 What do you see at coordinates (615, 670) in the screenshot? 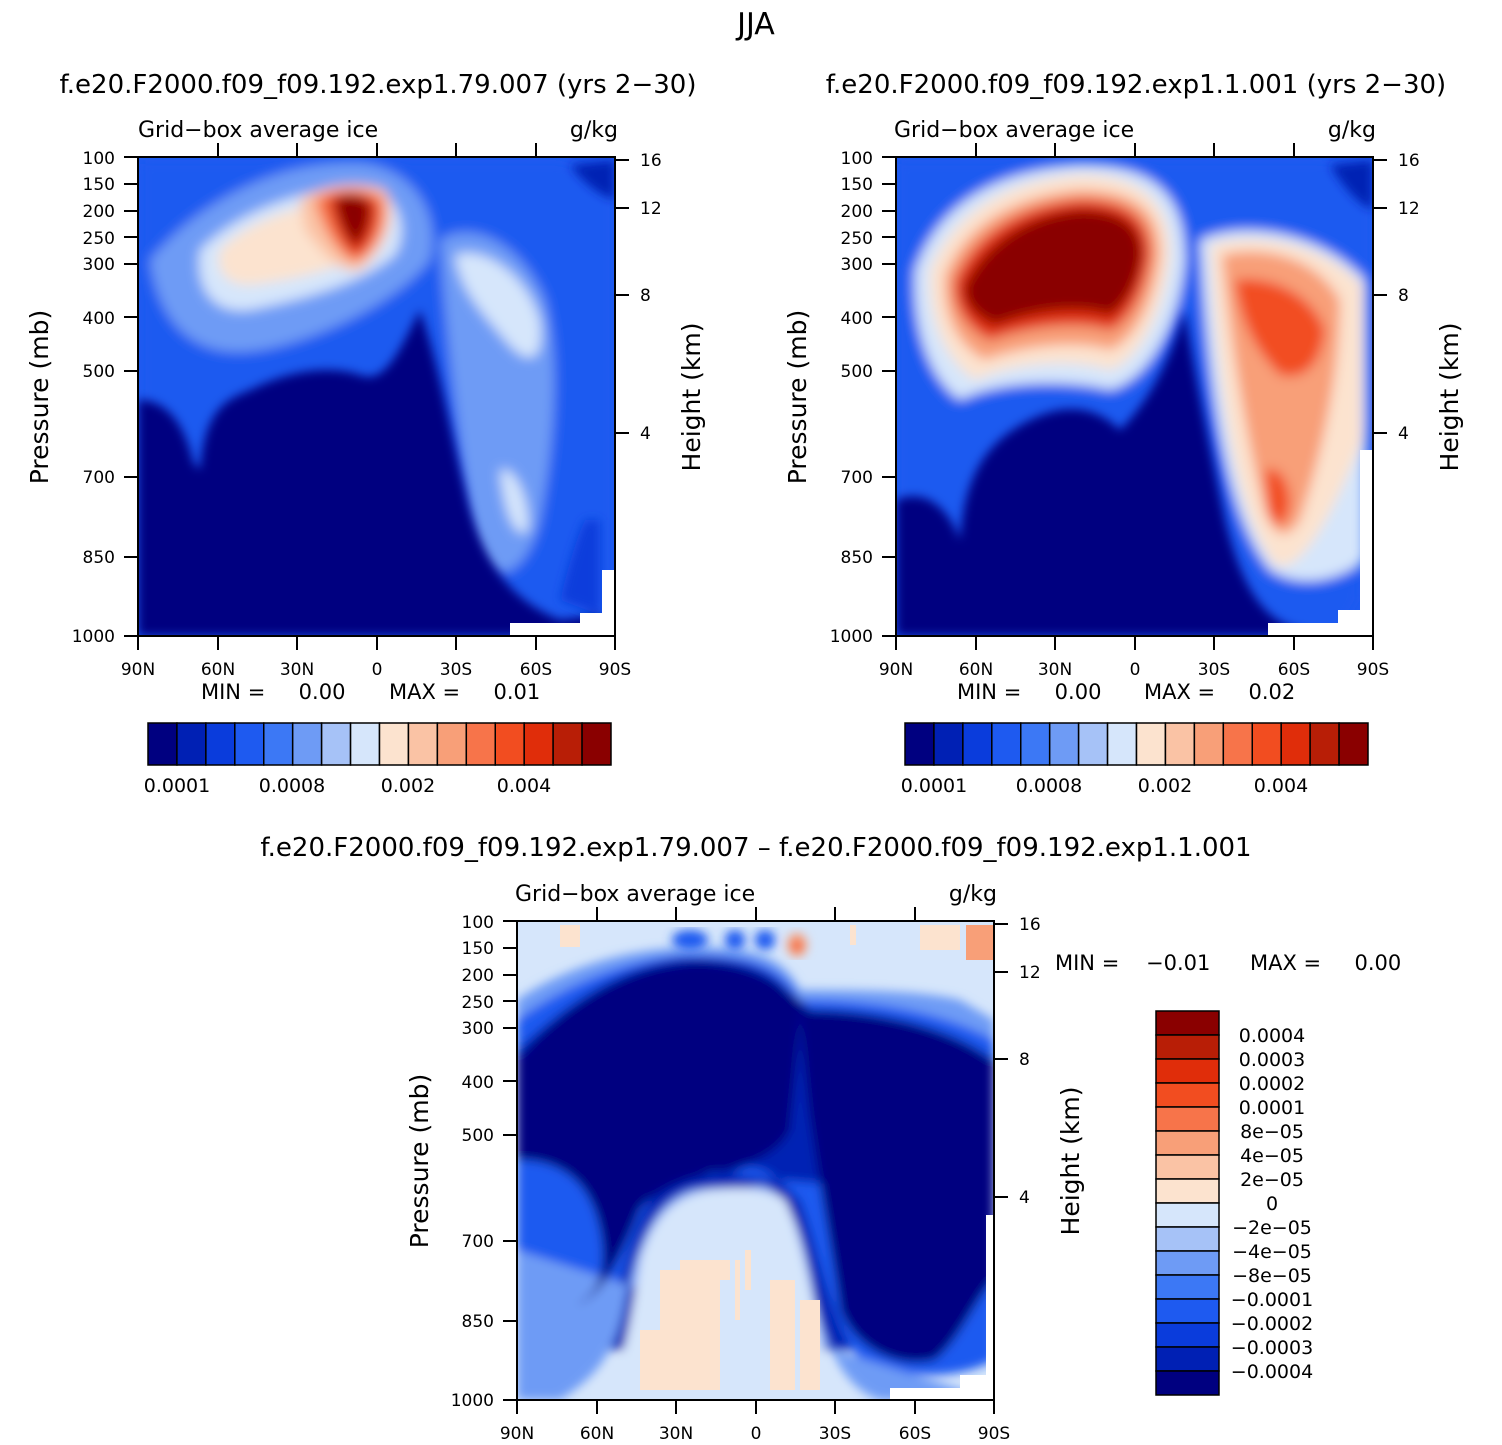
I see `tick-label: 90S` at bounding box center [615, 670].